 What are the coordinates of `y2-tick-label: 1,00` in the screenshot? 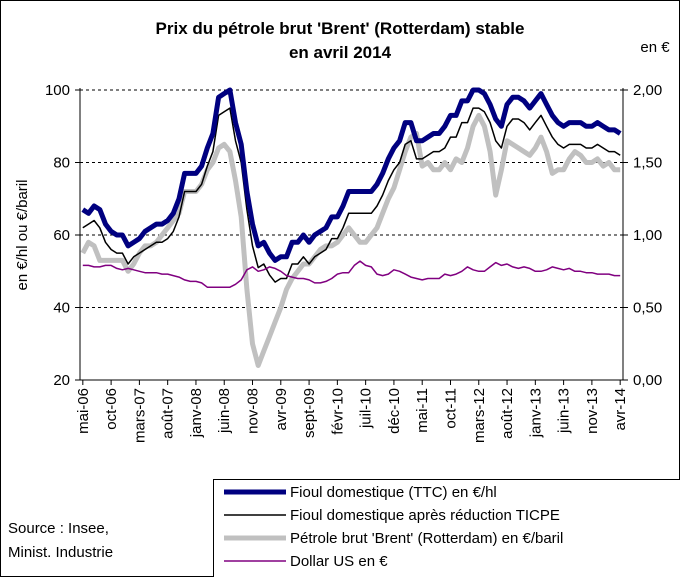 It's located at (647, 235).